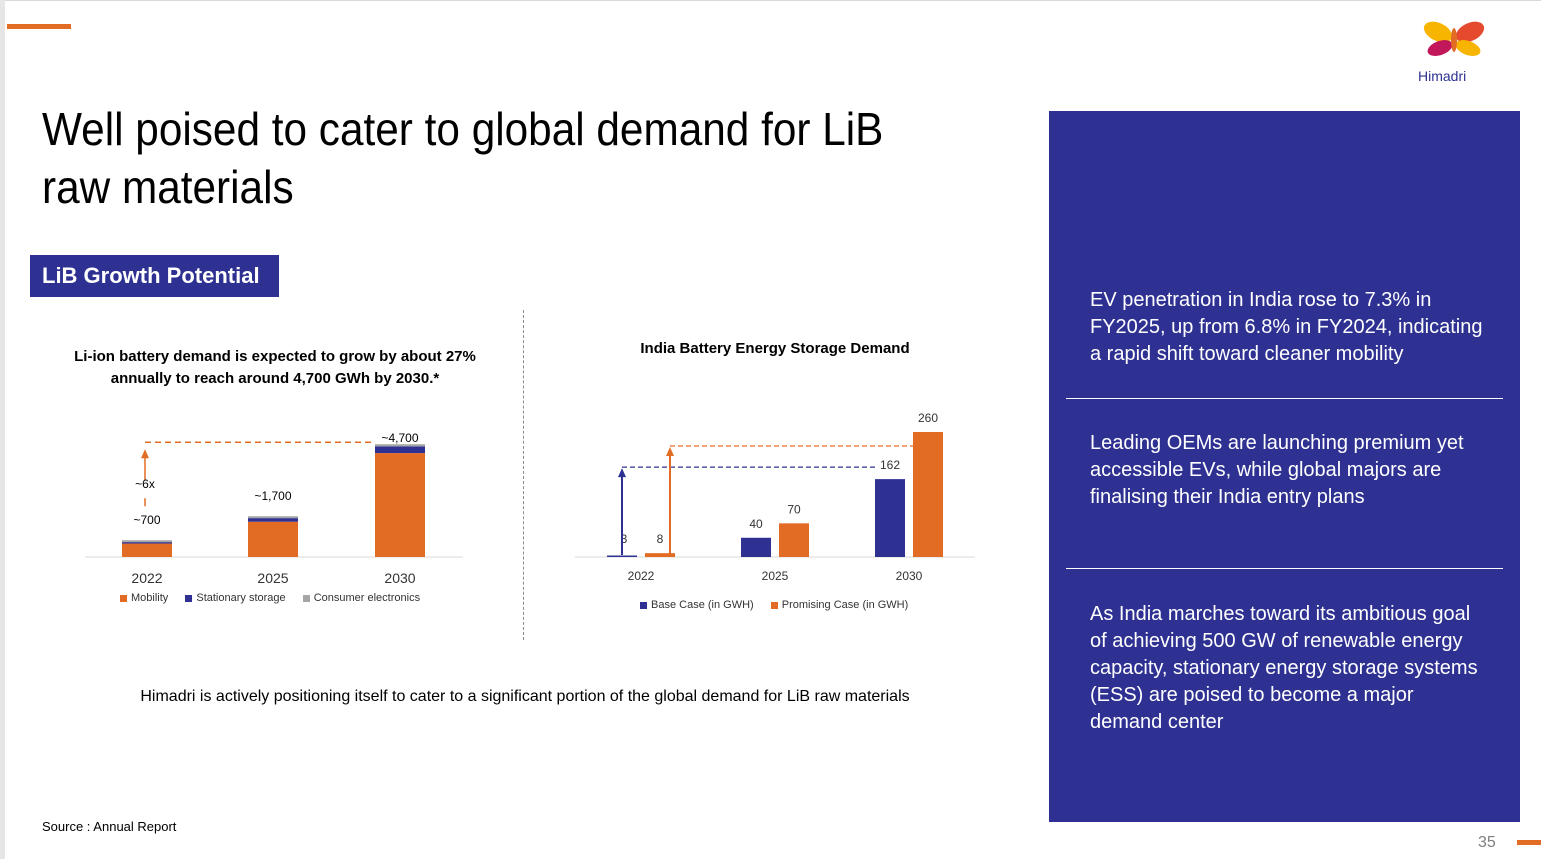 The width and height of the screenshot is (1541, 859). I want to click on legend-label: Base Case (in GWH), so click(702, 605).